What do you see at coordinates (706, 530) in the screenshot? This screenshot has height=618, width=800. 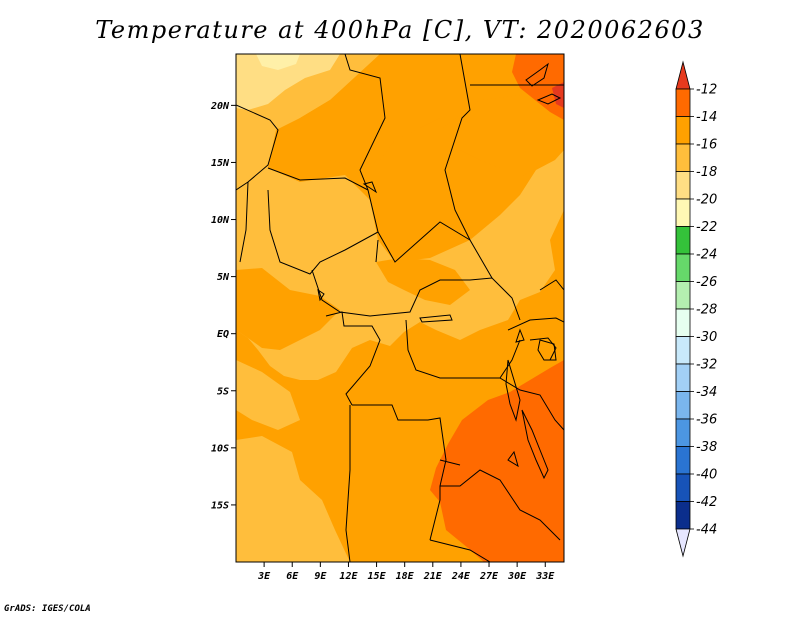 I see `colorbar-label: -44` at bounding box center [706, 530].